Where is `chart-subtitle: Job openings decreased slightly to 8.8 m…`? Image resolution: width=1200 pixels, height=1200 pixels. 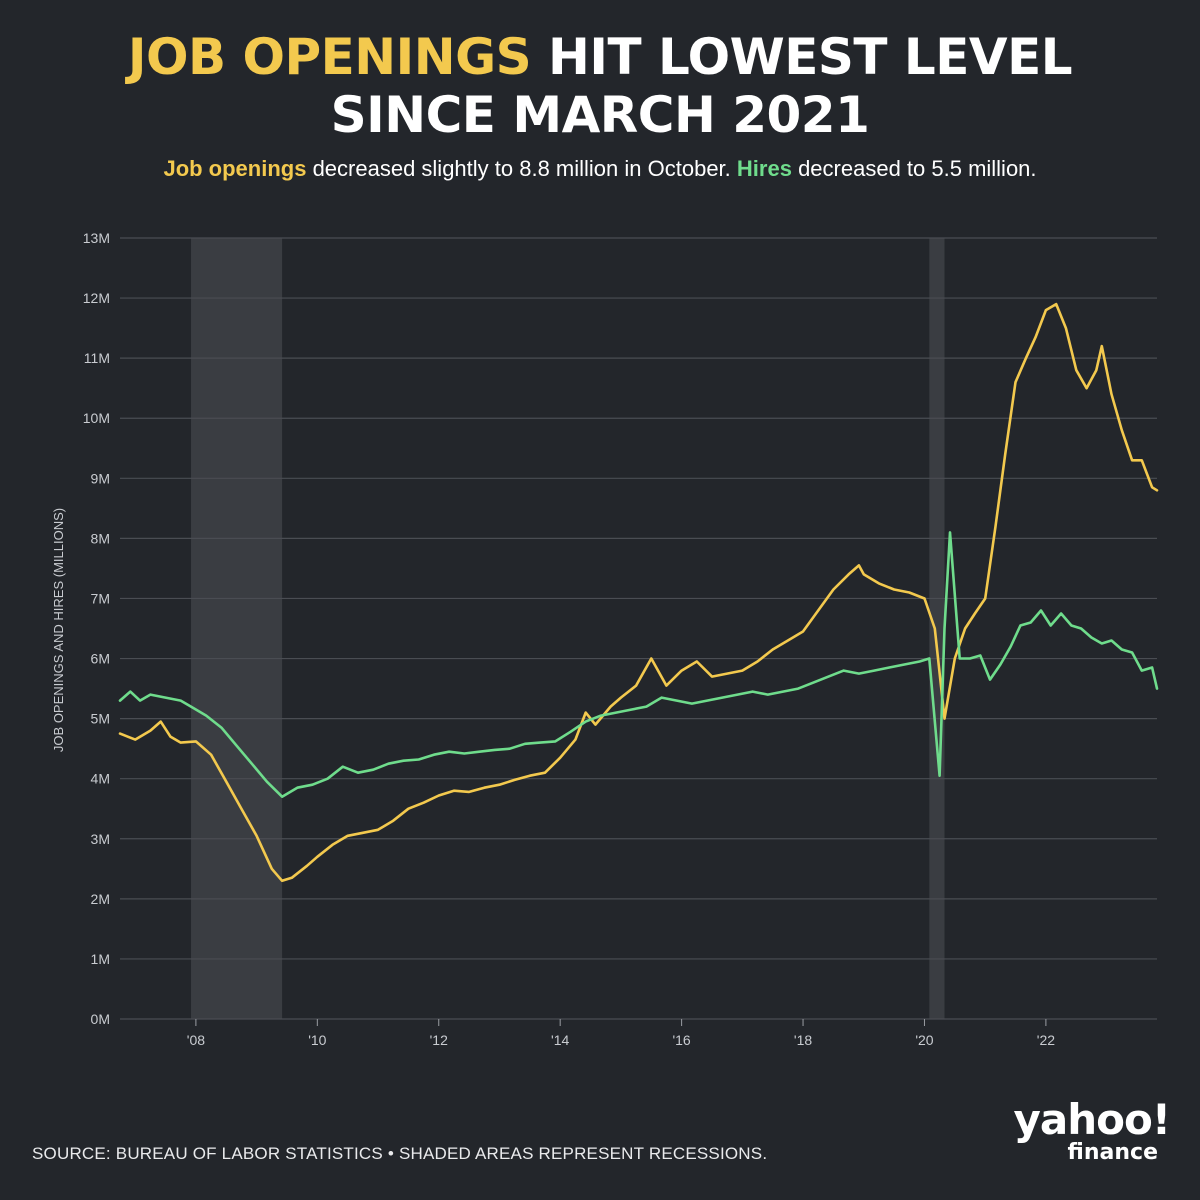 chart-subtitle: Job openings decreased slightly to 8.8 m… is located at coordinates (600, 169).